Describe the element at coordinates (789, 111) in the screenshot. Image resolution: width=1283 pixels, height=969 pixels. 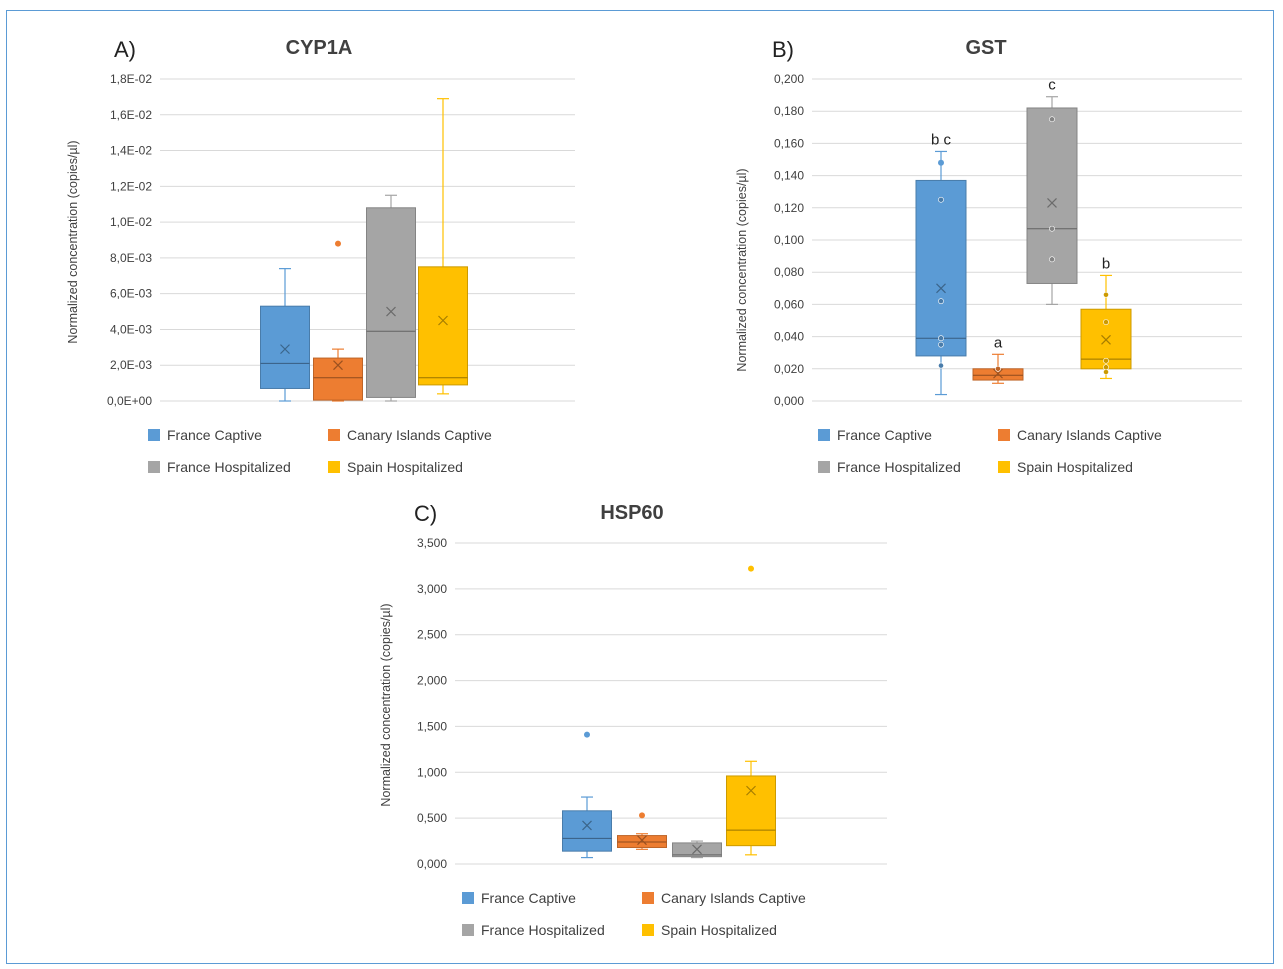
I see `y-tick-label: 0,180` at that location.